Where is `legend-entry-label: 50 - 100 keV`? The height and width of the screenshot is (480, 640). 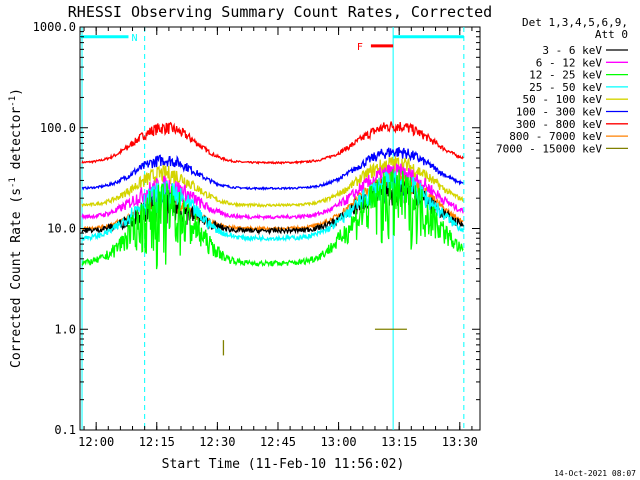 legend-entry-label: 50 - 100 keV is located at coordinates (563, 99).